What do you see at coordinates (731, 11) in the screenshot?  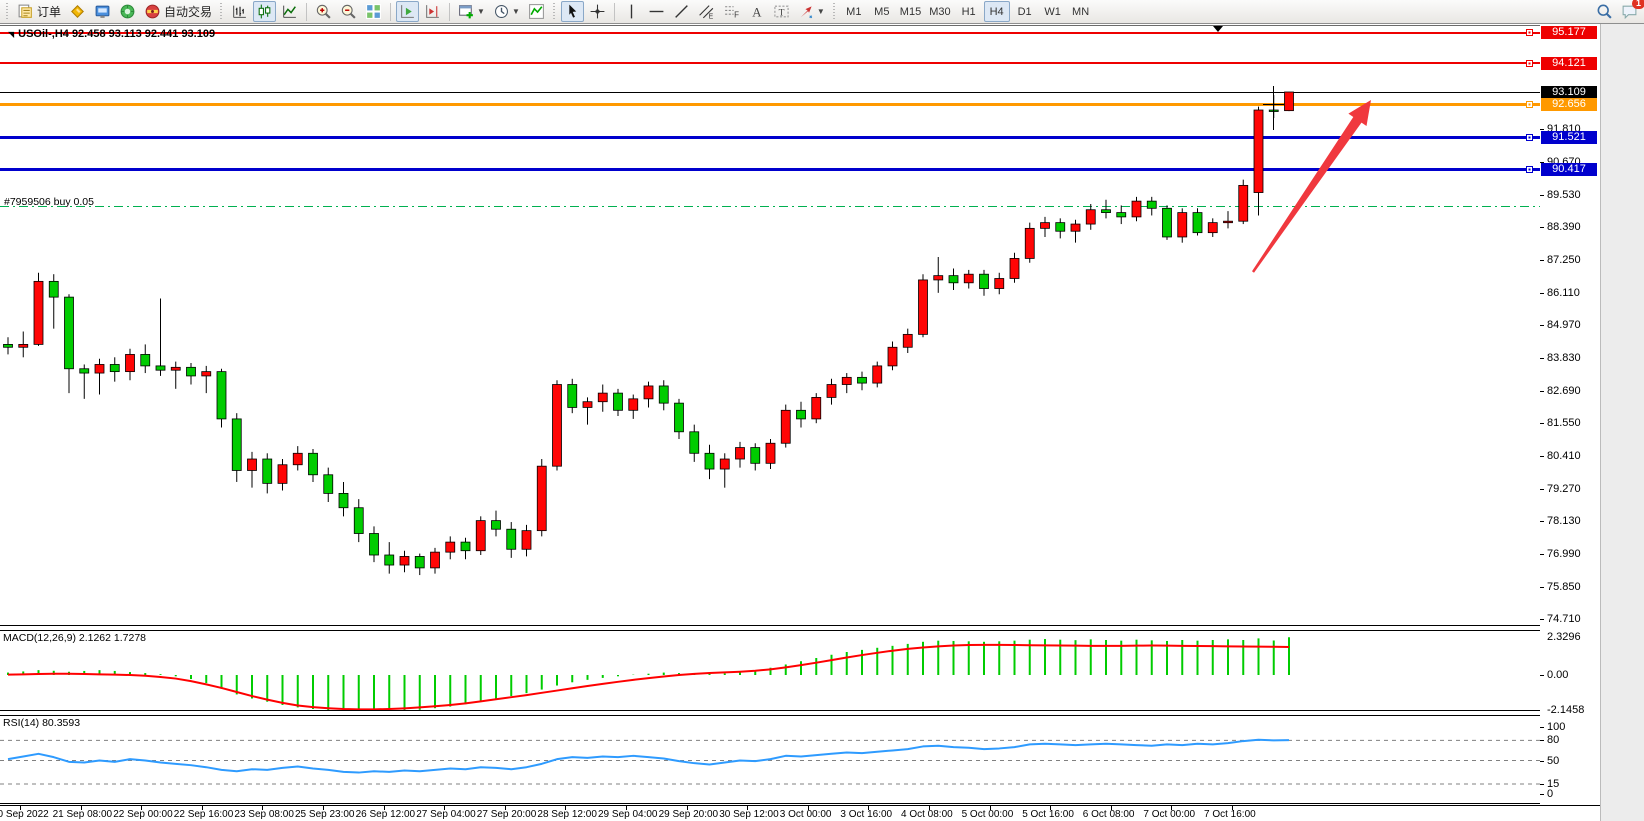 I see `fibonacci-button: F` at bounding box center [731, 11].